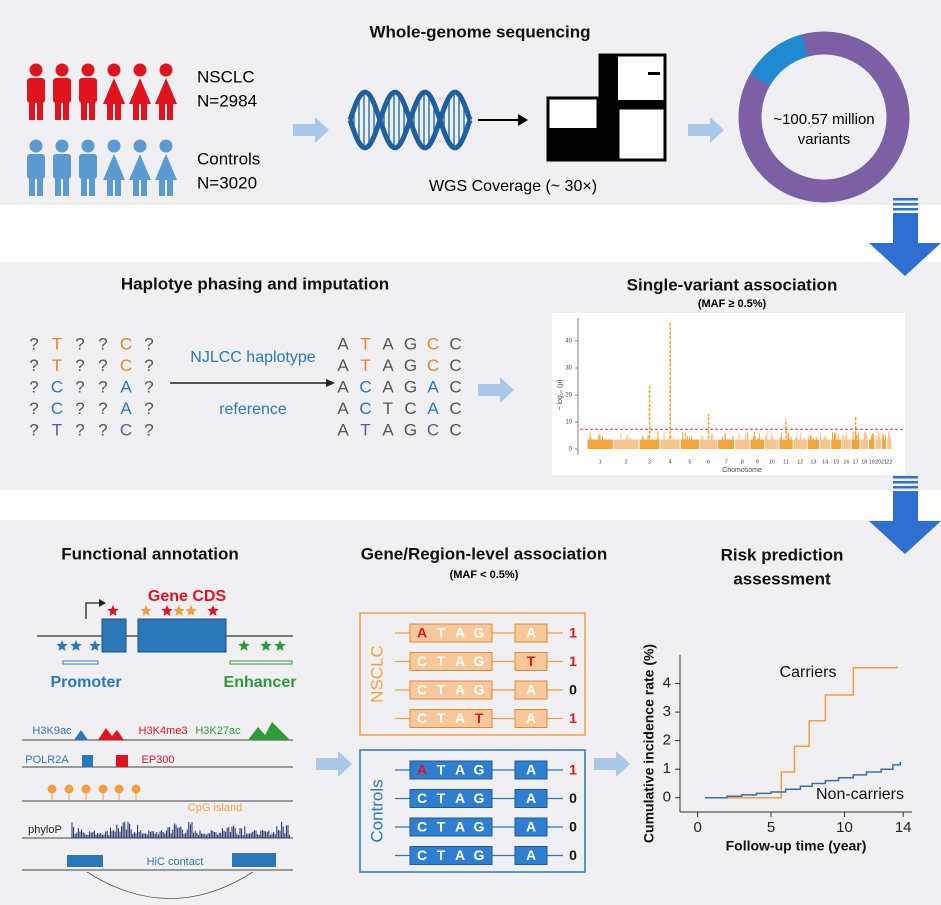 Image resolution: width=941 pixels, height=905 pixels. Describe the element at coordinates (689, 462) in the screenshot. I see `x-tick-label: 5` at that location.